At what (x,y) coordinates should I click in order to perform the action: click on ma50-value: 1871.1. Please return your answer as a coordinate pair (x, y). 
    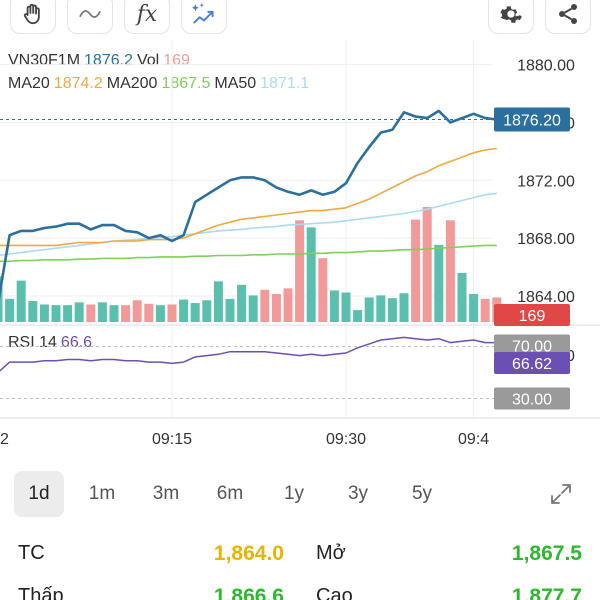
    Looking at the image, I should click on (285, 83).